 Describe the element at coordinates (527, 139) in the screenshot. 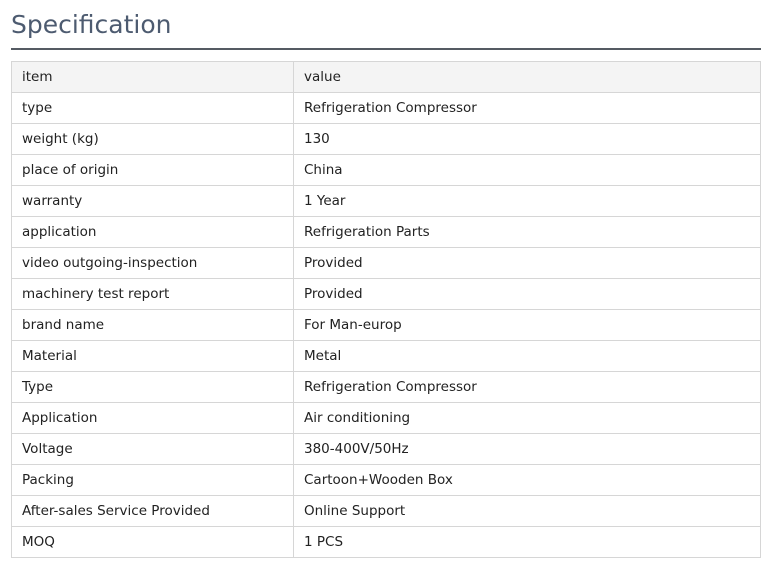

I see `row-value: 130` at that location.